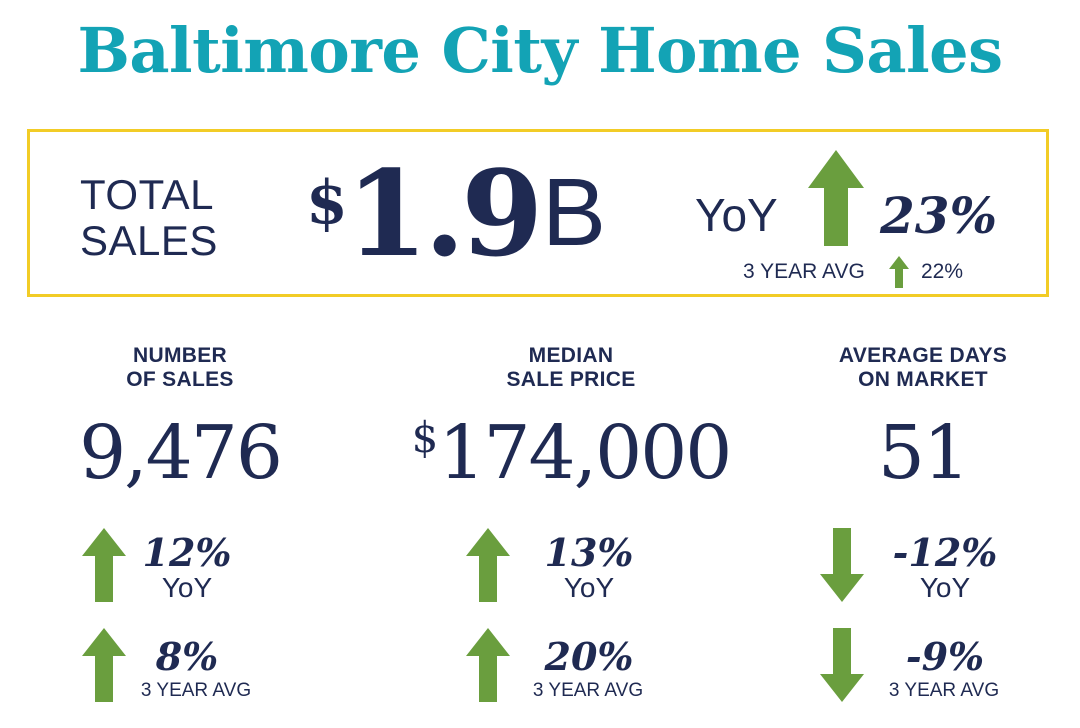 The width and height of the screenshot is (1080, 728). Describe the element at coordinates (444, 213) in the screenshot. I see `total-sales-number: 1.9` at that location.